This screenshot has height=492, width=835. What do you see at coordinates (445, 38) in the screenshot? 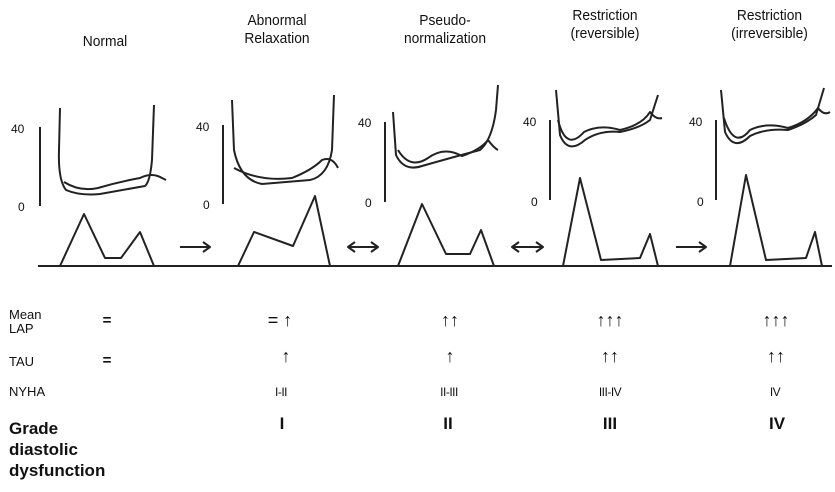
I see `title-line-2: normalization` at bounding box center [445, 38].